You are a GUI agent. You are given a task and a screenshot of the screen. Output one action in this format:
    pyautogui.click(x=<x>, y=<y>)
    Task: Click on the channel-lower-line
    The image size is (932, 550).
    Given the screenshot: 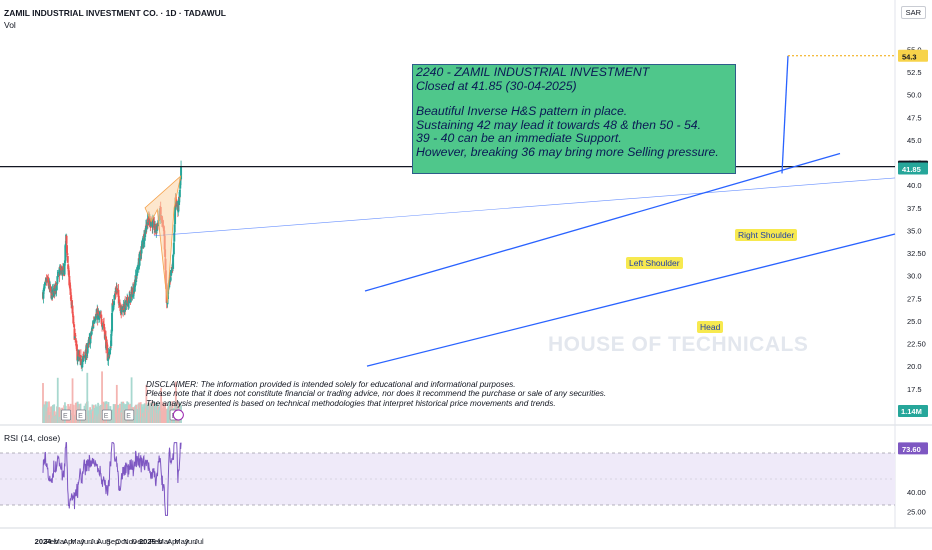 What is the action you would take?
    pyautogui.click(x=631, y=300)
    